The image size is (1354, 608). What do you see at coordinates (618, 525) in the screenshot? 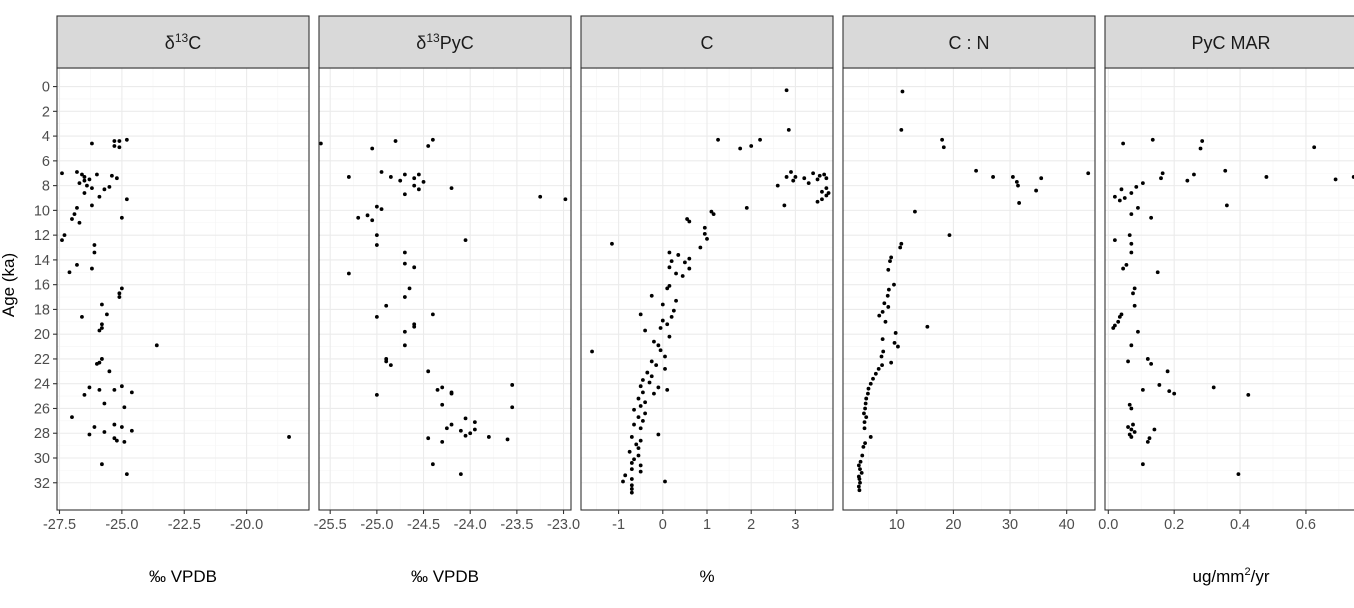
I see `x-tick-label: -1` at bounding box center [618, 525].